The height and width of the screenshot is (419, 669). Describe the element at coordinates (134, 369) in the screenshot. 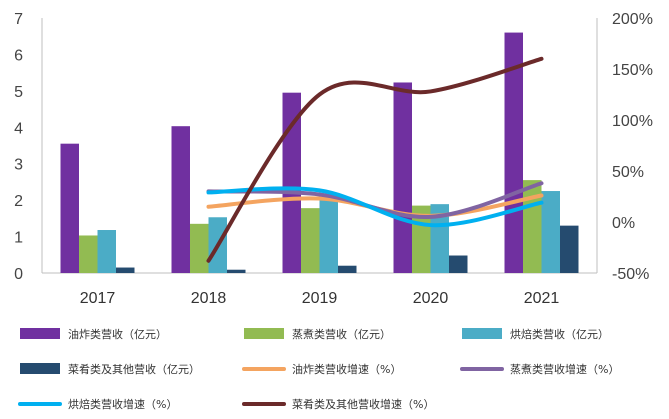

I see `legend-label: 菜肴类及其他营收（亿元）` at that location.